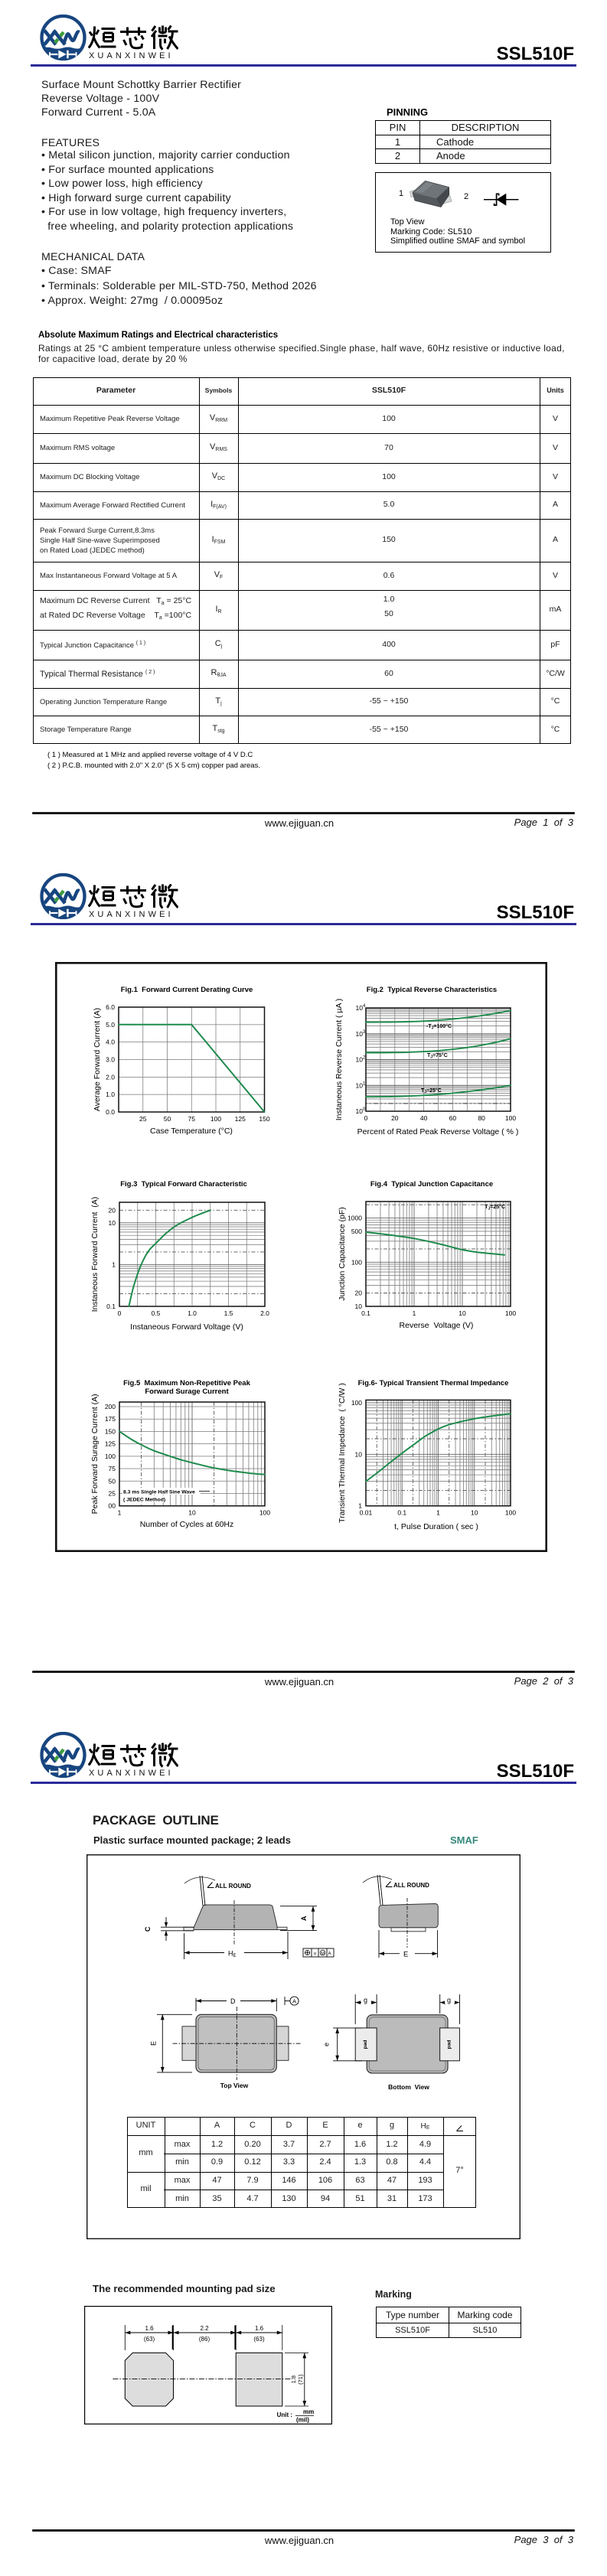  Describe the element at coordinates (327, 2044) in the screenshot. I see `svg-text: e` at that location.